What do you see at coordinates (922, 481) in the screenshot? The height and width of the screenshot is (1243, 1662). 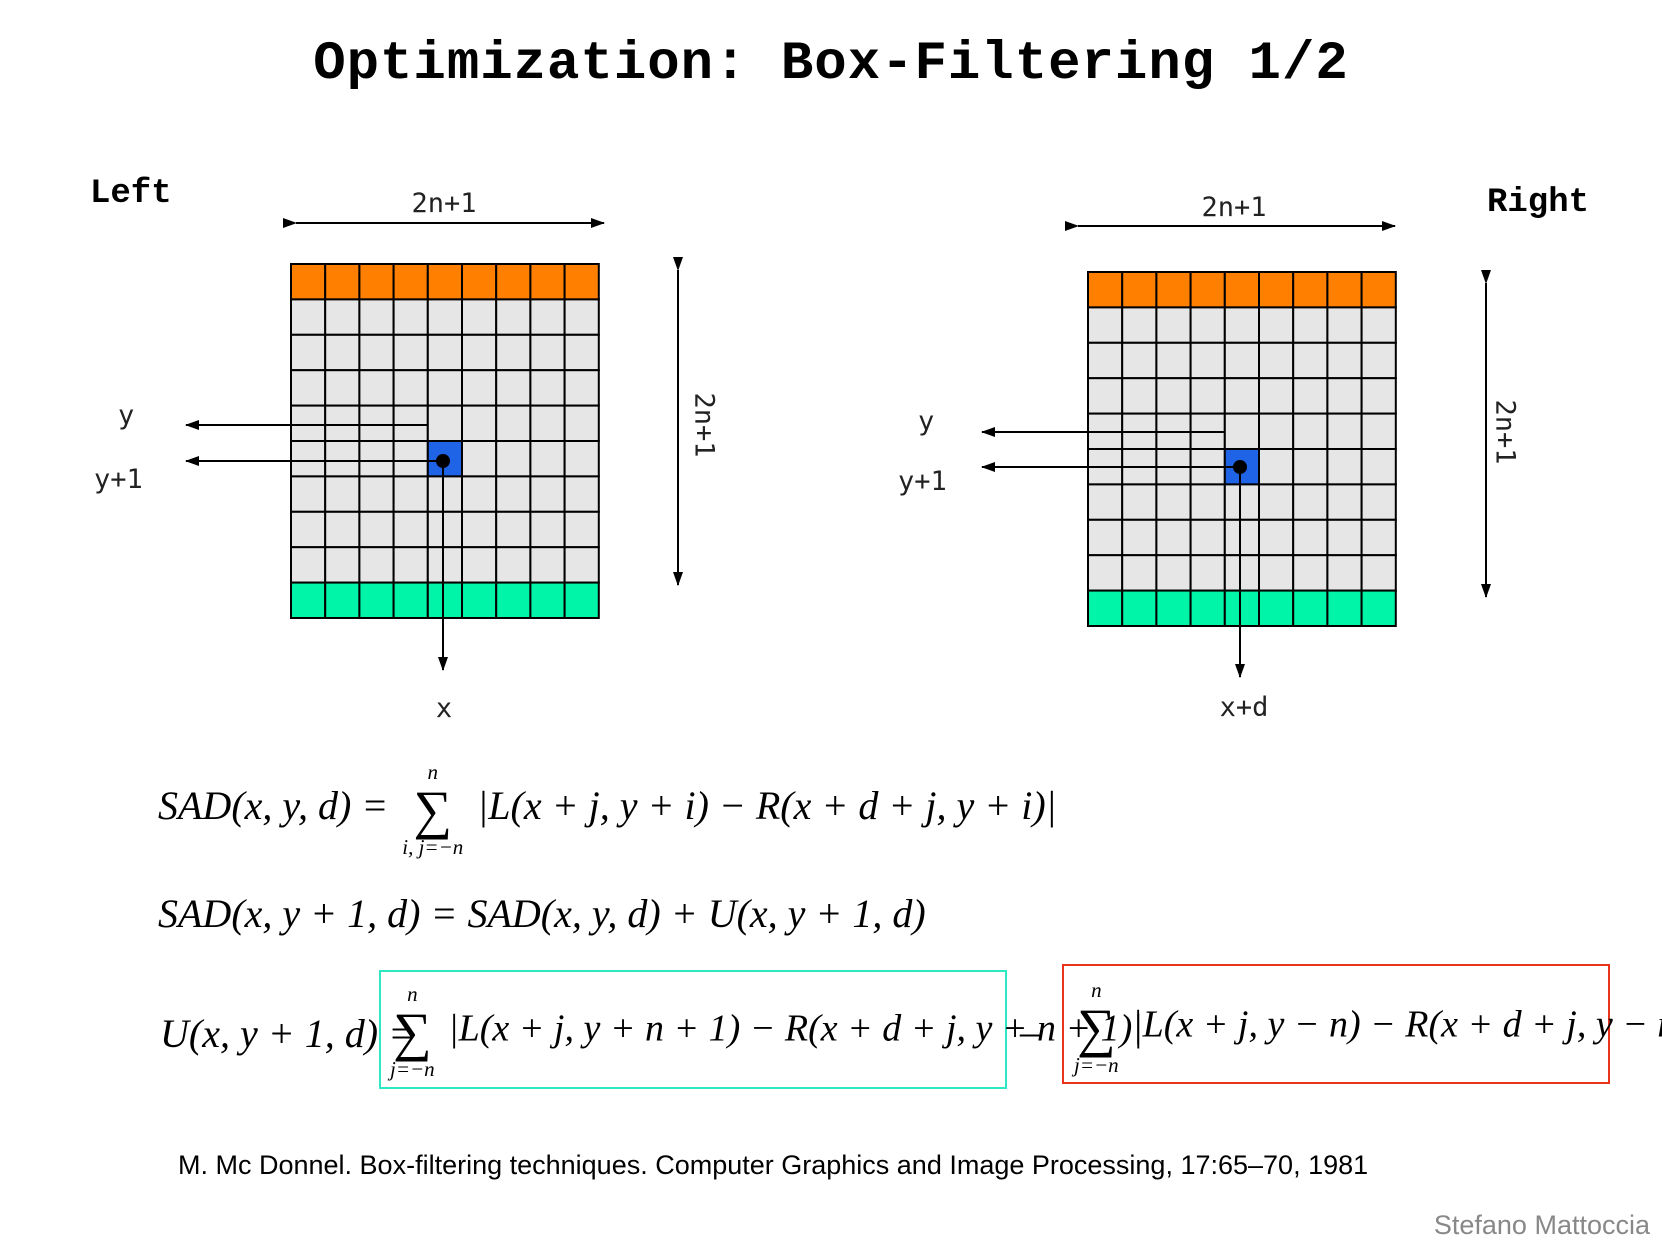 I see `right-y1-label: y+1` at bounding box center [922, 481].